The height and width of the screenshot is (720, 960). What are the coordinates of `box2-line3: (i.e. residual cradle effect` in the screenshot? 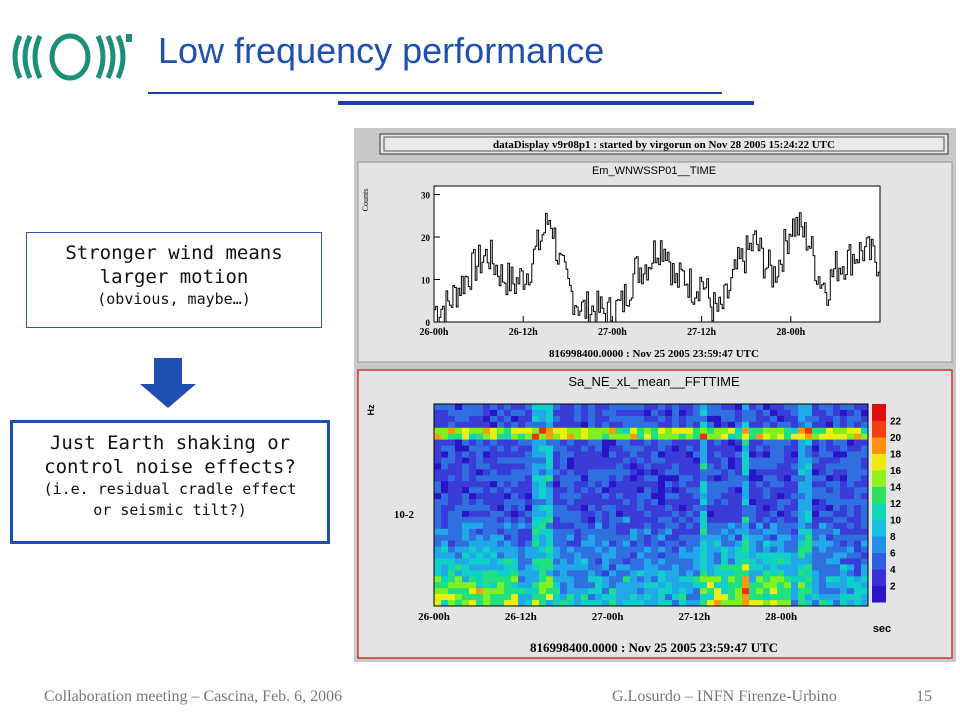 It's located at (170, 489).